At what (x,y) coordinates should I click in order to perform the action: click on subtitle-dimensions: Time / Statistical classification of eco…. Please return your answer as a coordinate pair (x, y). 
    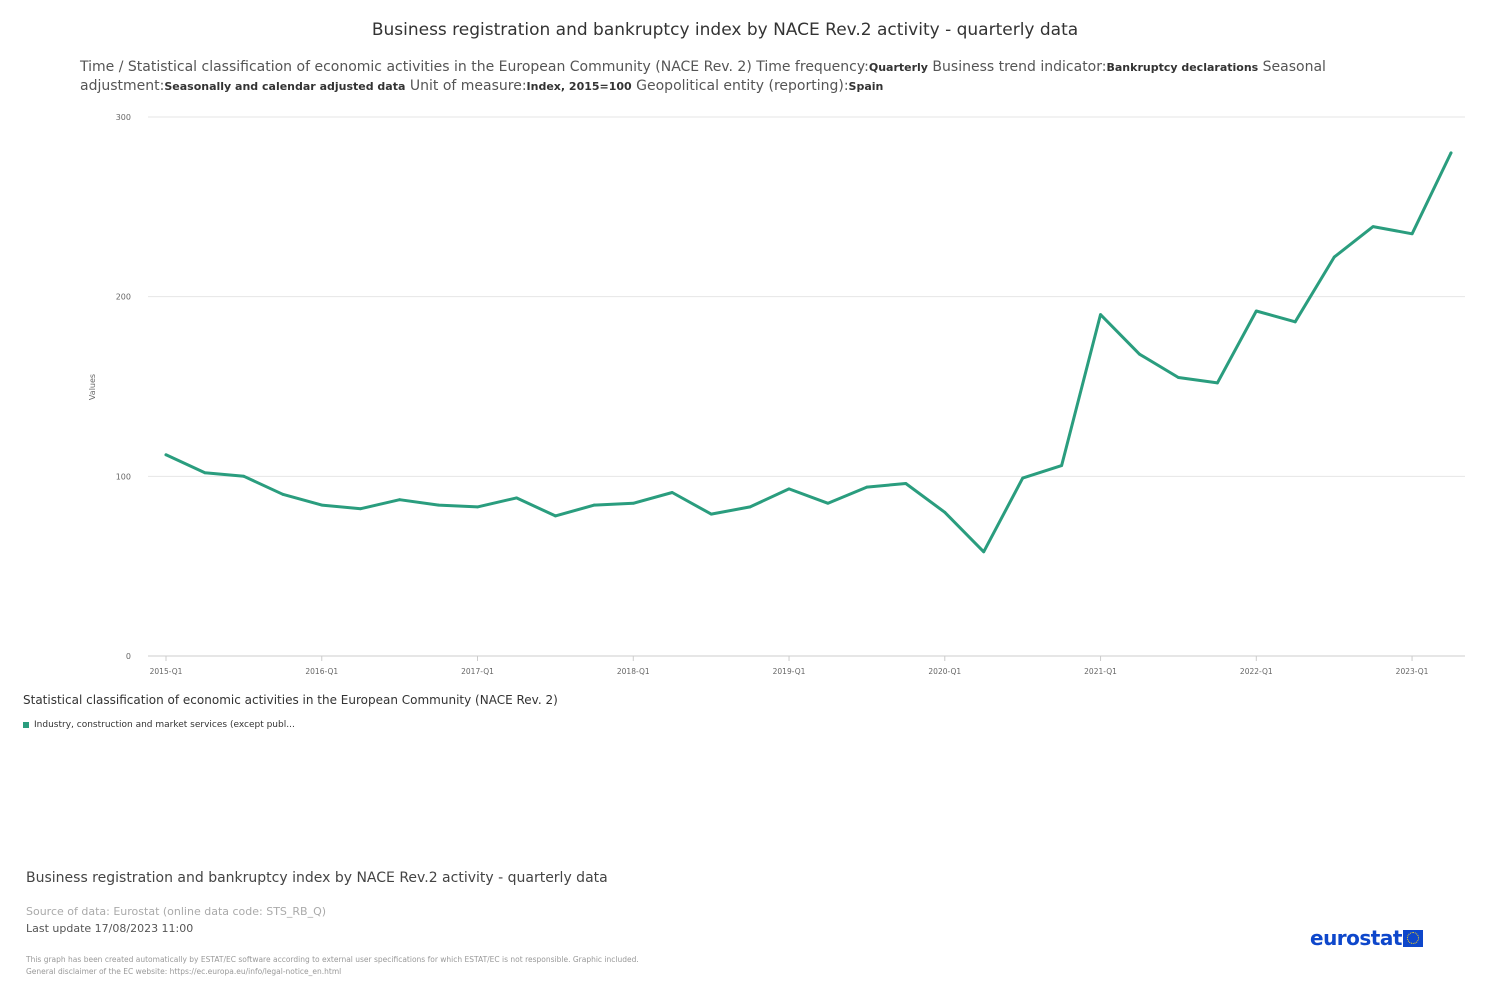
    Looking at the image, I should click on (474, 67).